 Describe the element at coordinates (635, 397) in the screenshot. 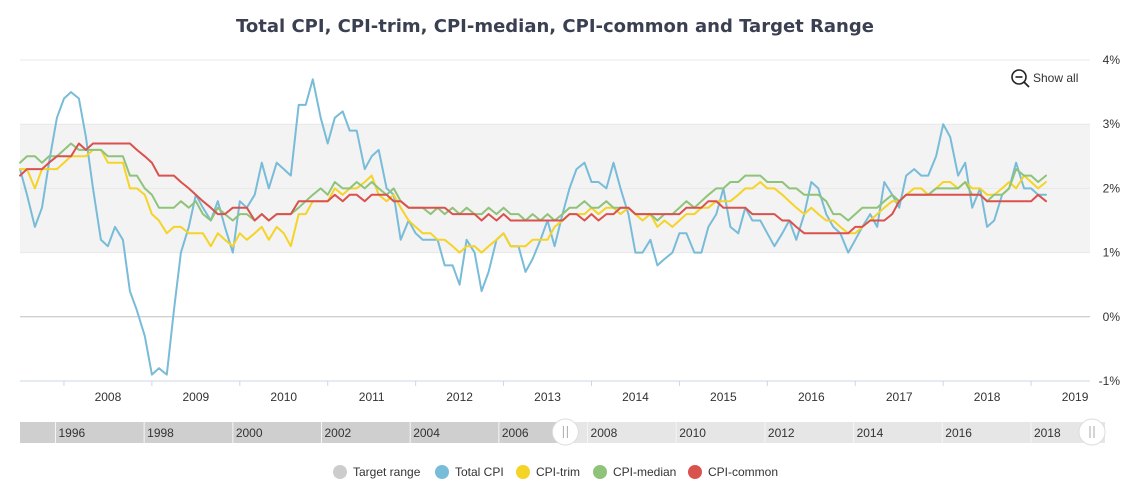

I see `x-tick-label: 2014` at that location.